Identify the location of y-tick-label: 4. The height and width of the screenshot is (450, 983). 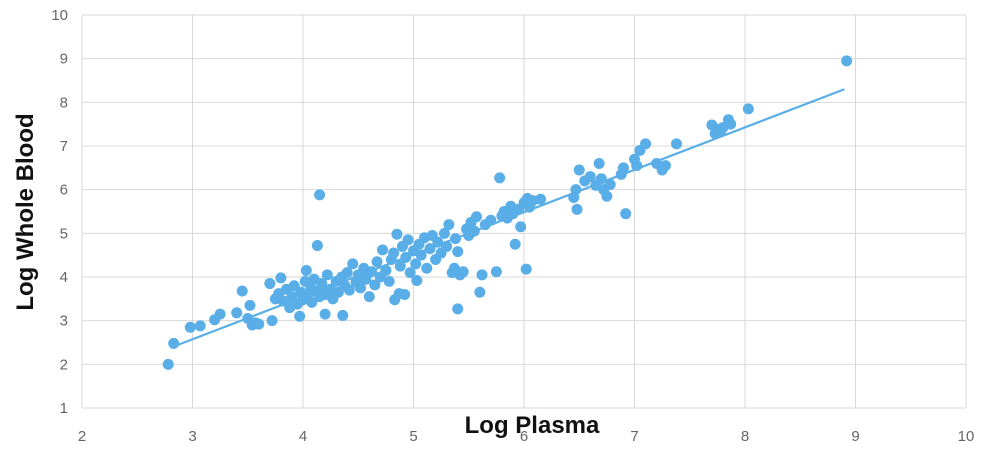
(64, 277).